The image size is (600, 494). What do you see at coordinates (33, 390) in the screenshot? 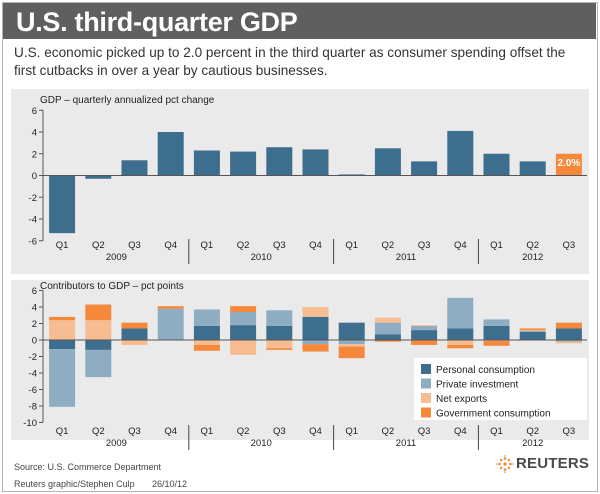
I see `contributors-y-tick-label: -6` at bounding box center [33, 390].